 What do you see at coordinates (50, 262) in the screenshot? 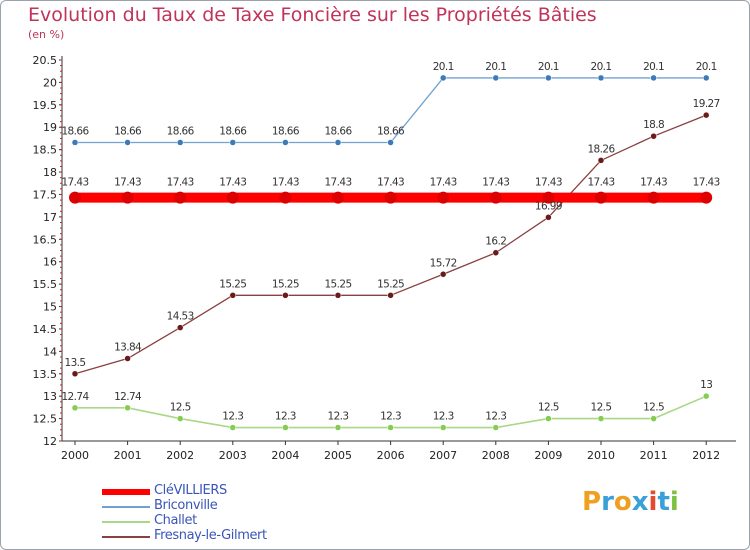
I see `y-tick-label: 16` at bounding box center [50, 262].